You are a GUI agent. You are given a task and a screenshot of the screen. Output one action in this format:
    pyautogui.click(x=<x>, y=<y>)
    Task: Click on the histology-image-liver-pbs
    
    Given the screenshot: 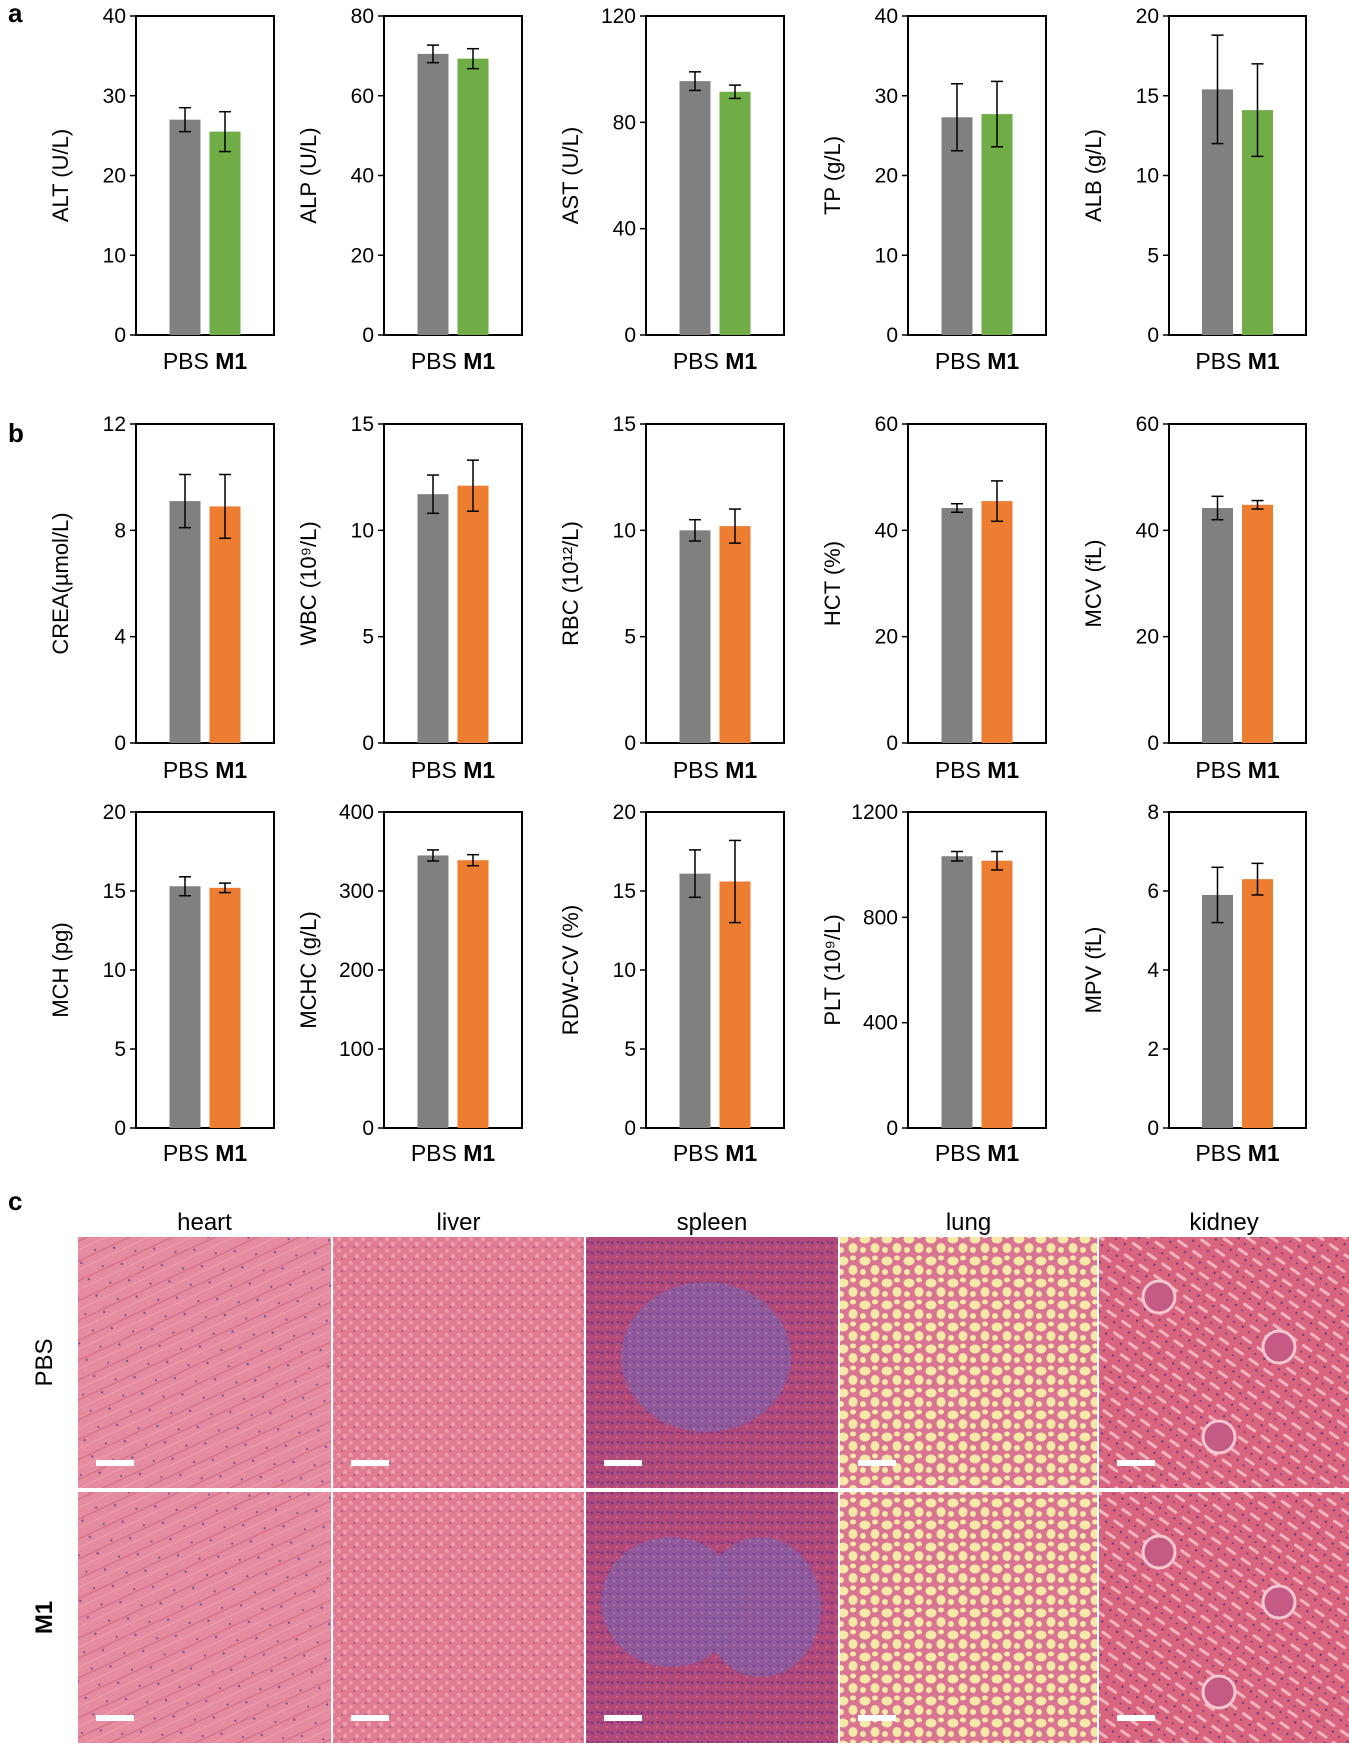 What is the action you would take?
    pyautogui.click(x=458, y=1362)
    